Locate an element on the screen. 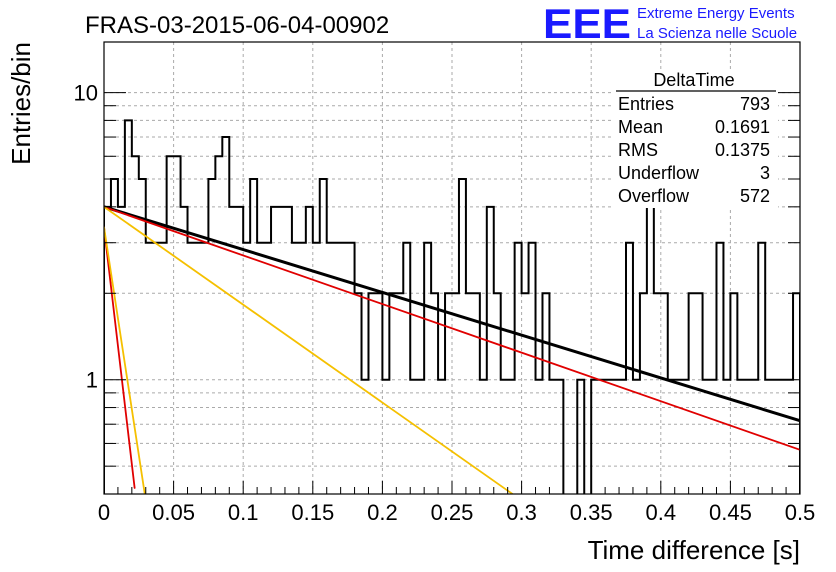 The image size is (836, 572). logo-line-2: La Scienza nelle Scuole is located at coordinates (717, 33).